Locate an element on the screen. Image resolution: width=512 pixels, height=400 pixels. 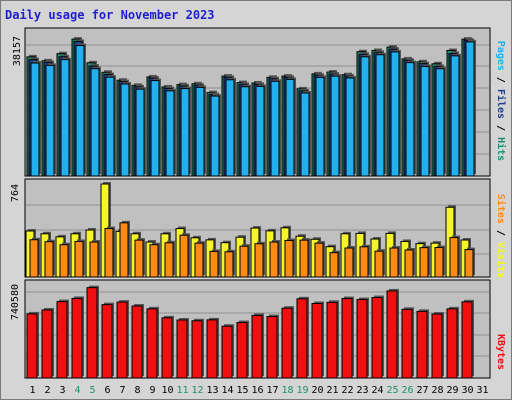
xtick-day-16: 16 is located at coordinates (257, 390).